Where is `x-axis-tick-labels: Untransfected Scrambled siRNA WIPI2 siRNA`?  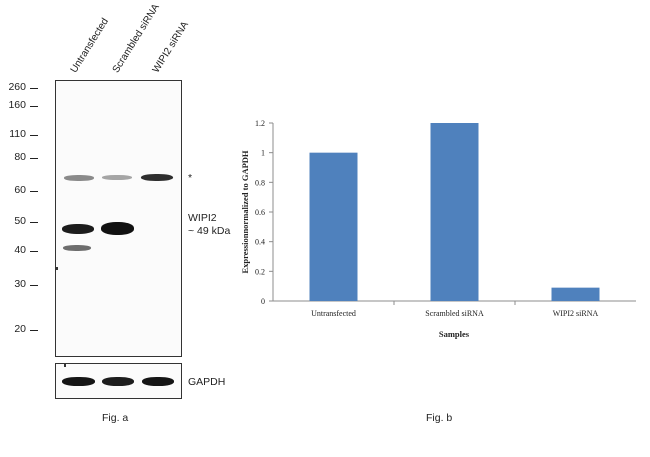 x-axis-tick-labels: Untransfected Scrambled siRNA WIPI2 siRNA is located at coordinates (454, 309).